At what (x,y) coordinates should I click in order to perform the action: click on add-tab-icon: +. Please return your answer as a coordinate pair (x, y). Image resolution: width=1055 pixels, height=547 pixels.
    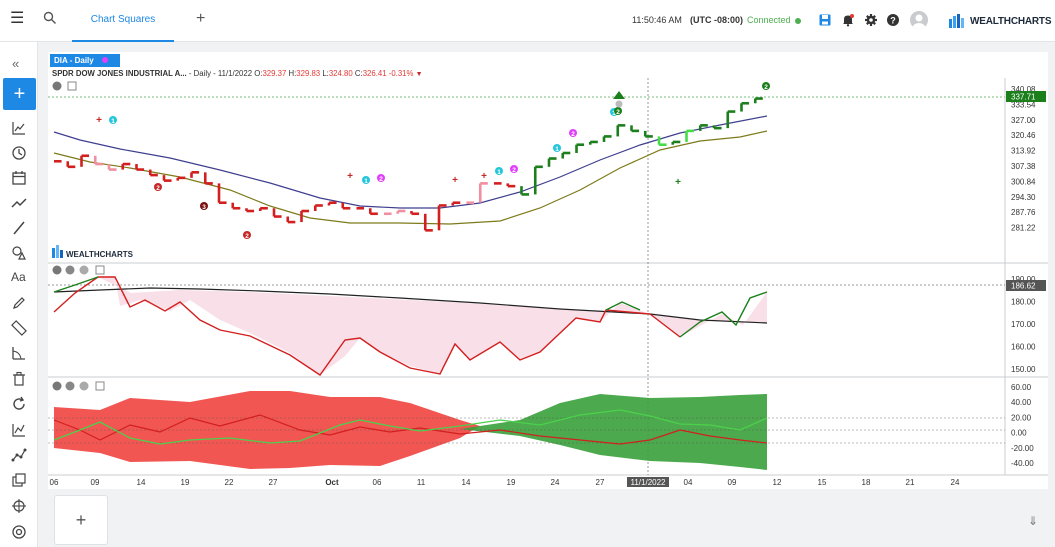
    Looking at the image, I should click on (201, 18).